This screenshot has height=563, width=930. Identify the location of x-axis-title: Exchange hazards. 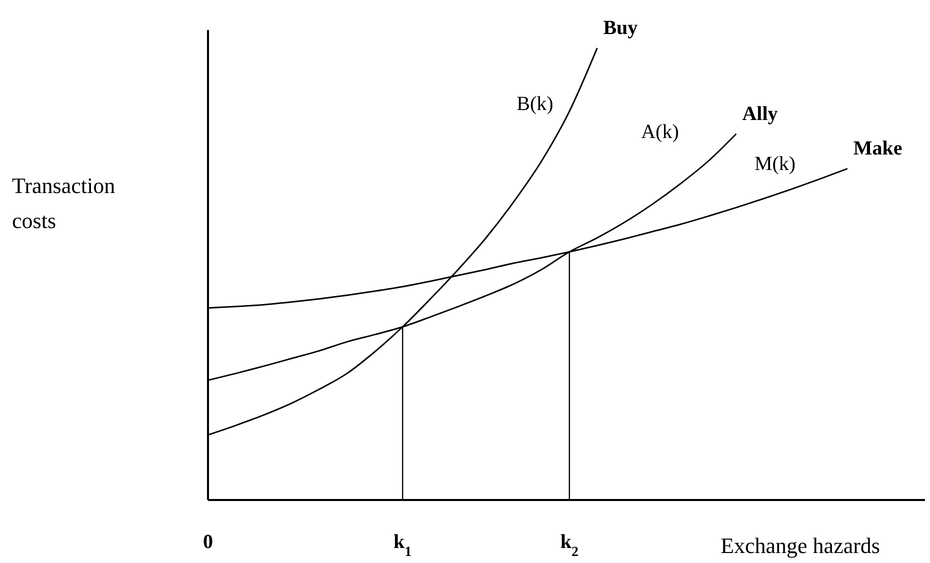
(800, 545).